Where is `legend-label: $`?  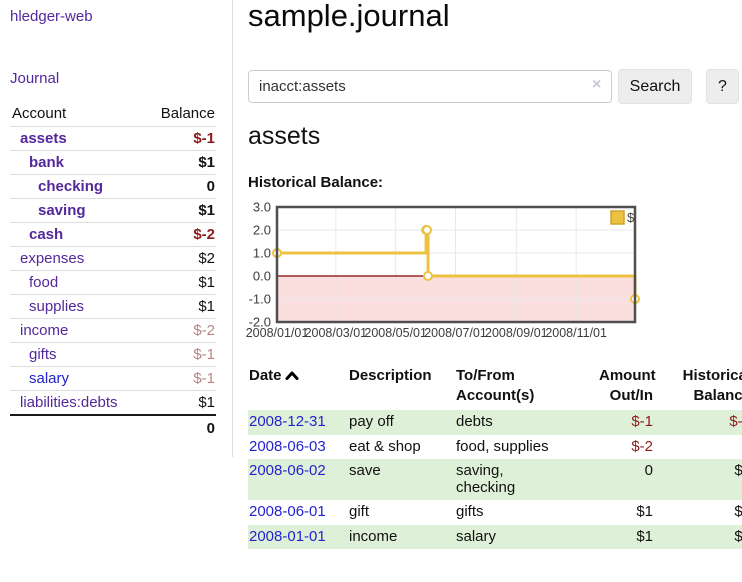
legend-label: $ is located at coordinates (631, 217).